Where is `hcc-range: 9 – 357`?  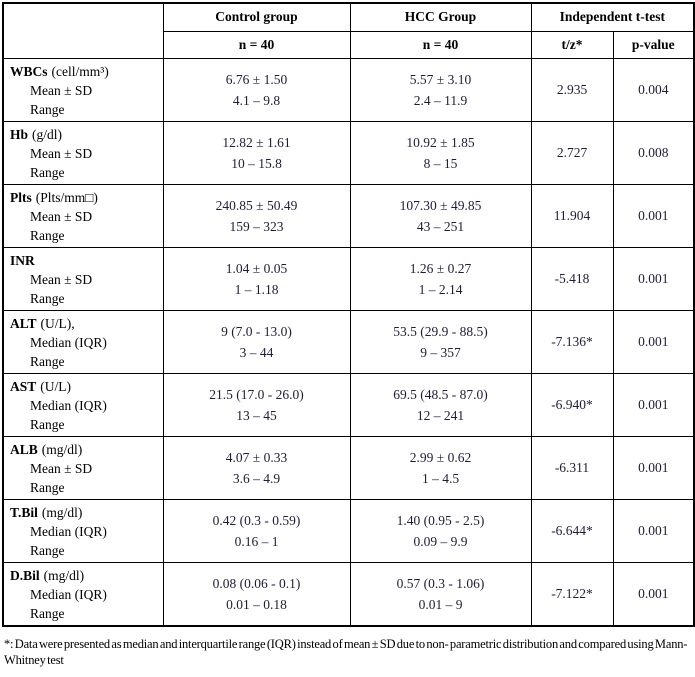
hcc-range: 9 – 357 is located at coordinates (440, 352).